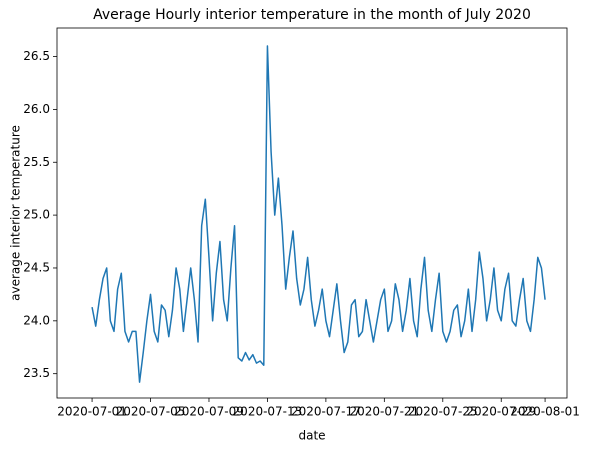  What do you see at coordinates (36, 56) in the screenshot?
I see `y-tick-label: 26.5` at bounding box center [36, 56].